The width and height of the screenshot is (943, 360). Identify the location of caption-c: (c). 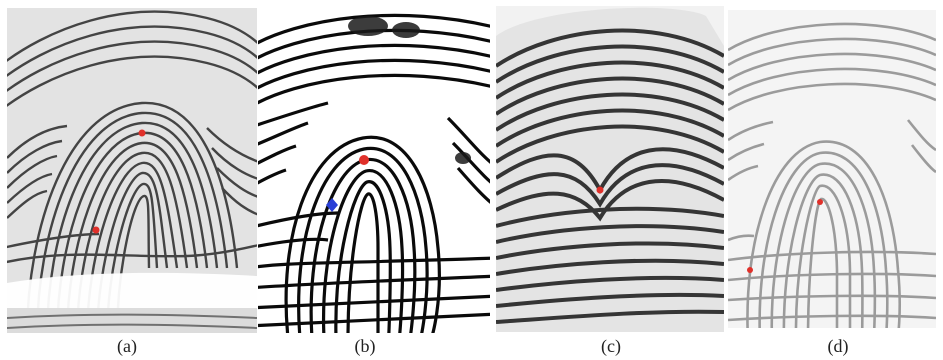
(611, 346).